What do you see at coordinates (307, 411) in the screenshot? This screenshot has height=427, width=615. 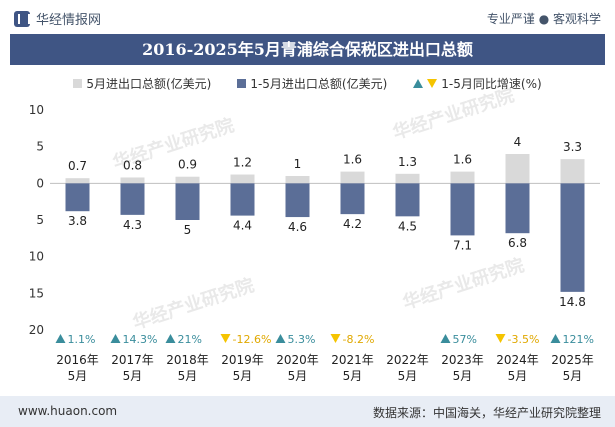 I see `footer: www.huaon.com 数据来源：中国海关，华经产业研究院整理` at bounding box center [307, 411].